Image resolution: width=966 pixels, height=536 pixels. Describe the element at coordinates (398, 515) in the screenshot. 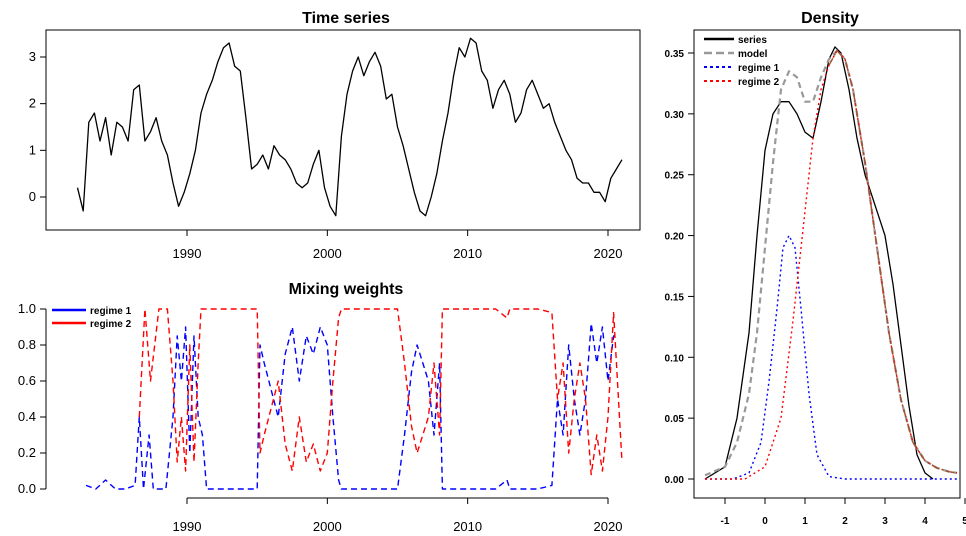

I see `mixing-weights-x-axis: 1990 2000 2010 2020` at that location.